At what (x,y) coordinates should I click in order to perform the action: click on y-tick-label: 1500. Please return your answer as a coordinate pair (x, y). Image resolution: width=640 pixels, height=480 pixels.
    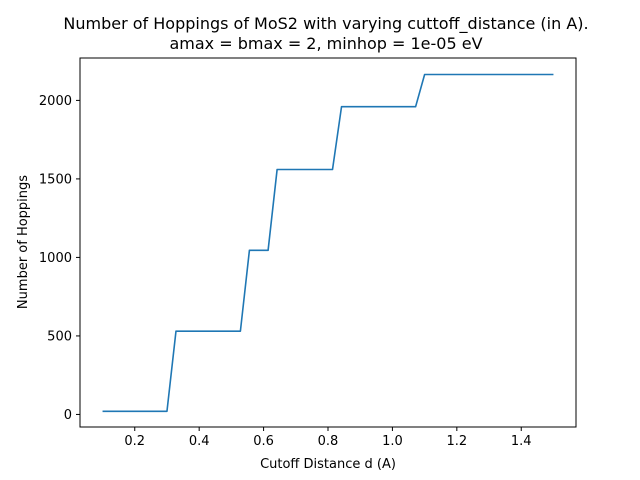
    Looking at the image, I should click on (55, 179).